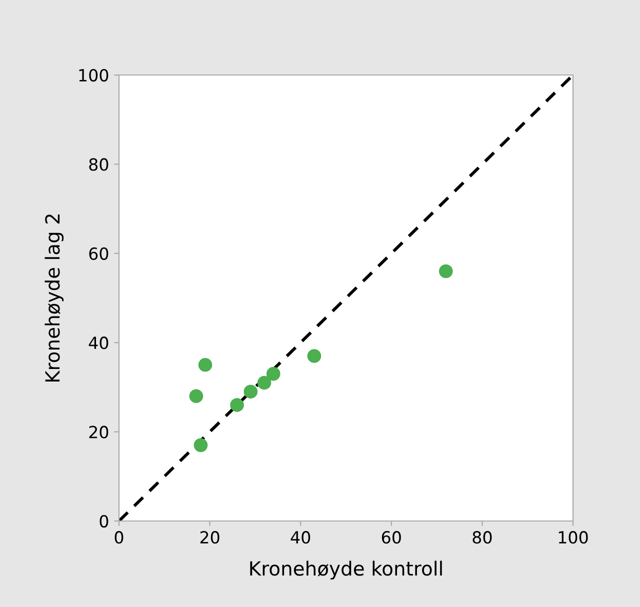 The image size is (640, 607). What do you see at coordinates (98, 432) in the screenshot?
I see `y-tick-label: 20` at bounding box center [98, 432].